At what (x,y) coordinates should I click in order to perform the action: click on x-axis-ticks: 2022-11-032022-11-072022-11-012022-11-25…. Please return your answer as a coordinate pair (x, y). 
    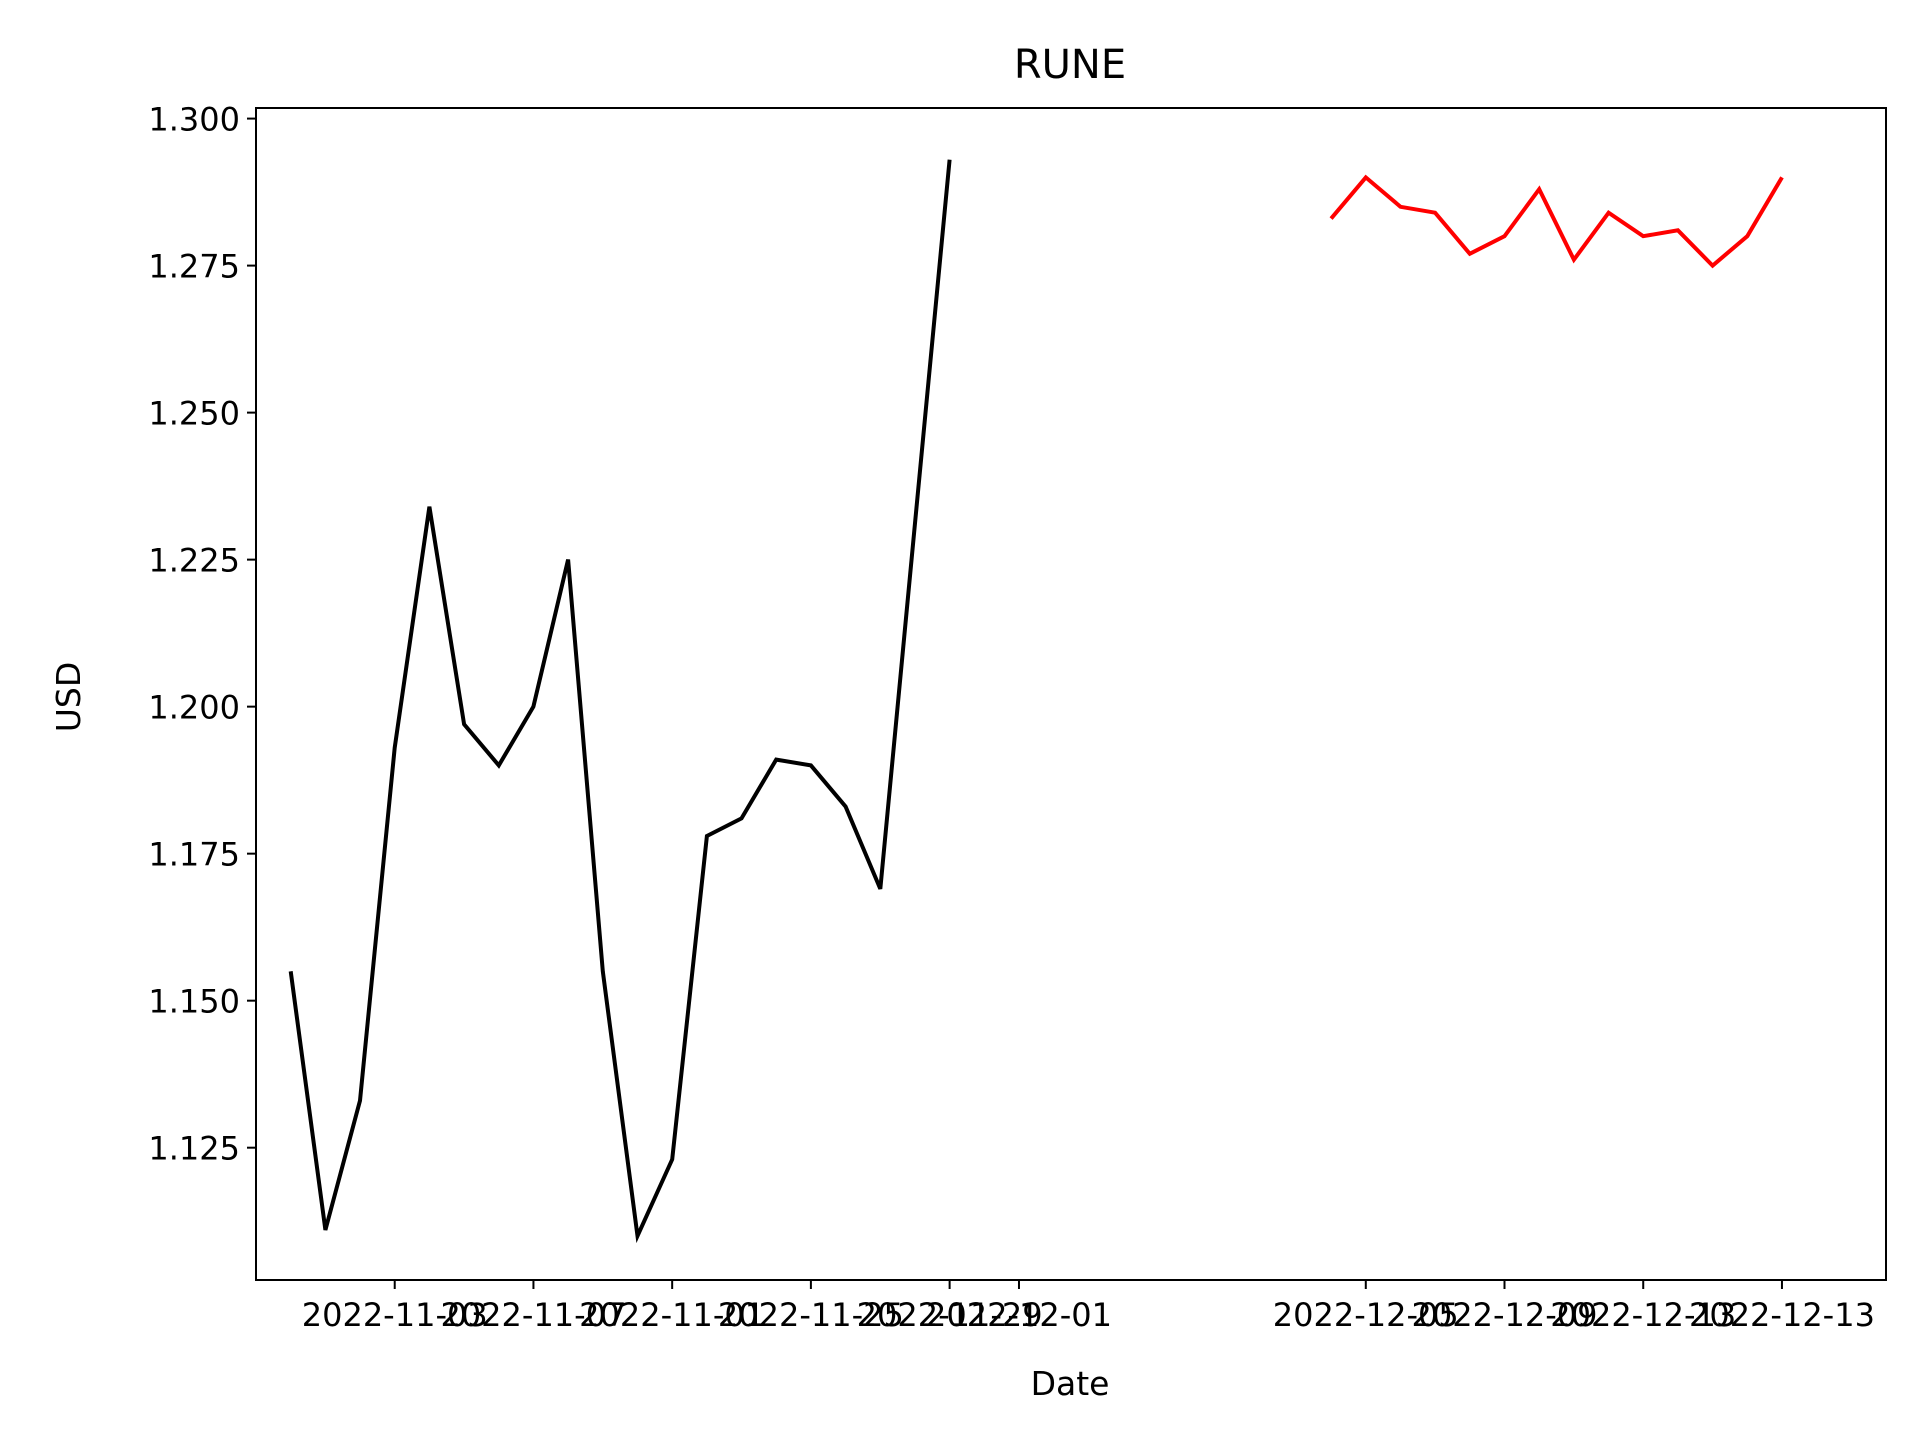
    Looking at the image, I should click on (1088, 1307).